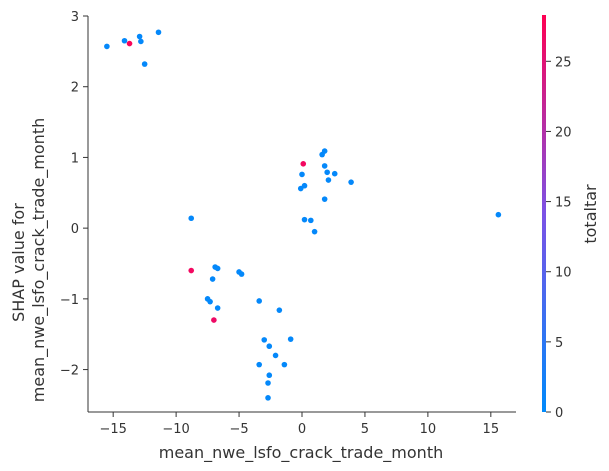  What do you see at coordinates (301, 453) in the screenshot?
I see `x-axis-label: mean_nwe_lsfo_crack_trade_month` at bounding box center [301, 453].